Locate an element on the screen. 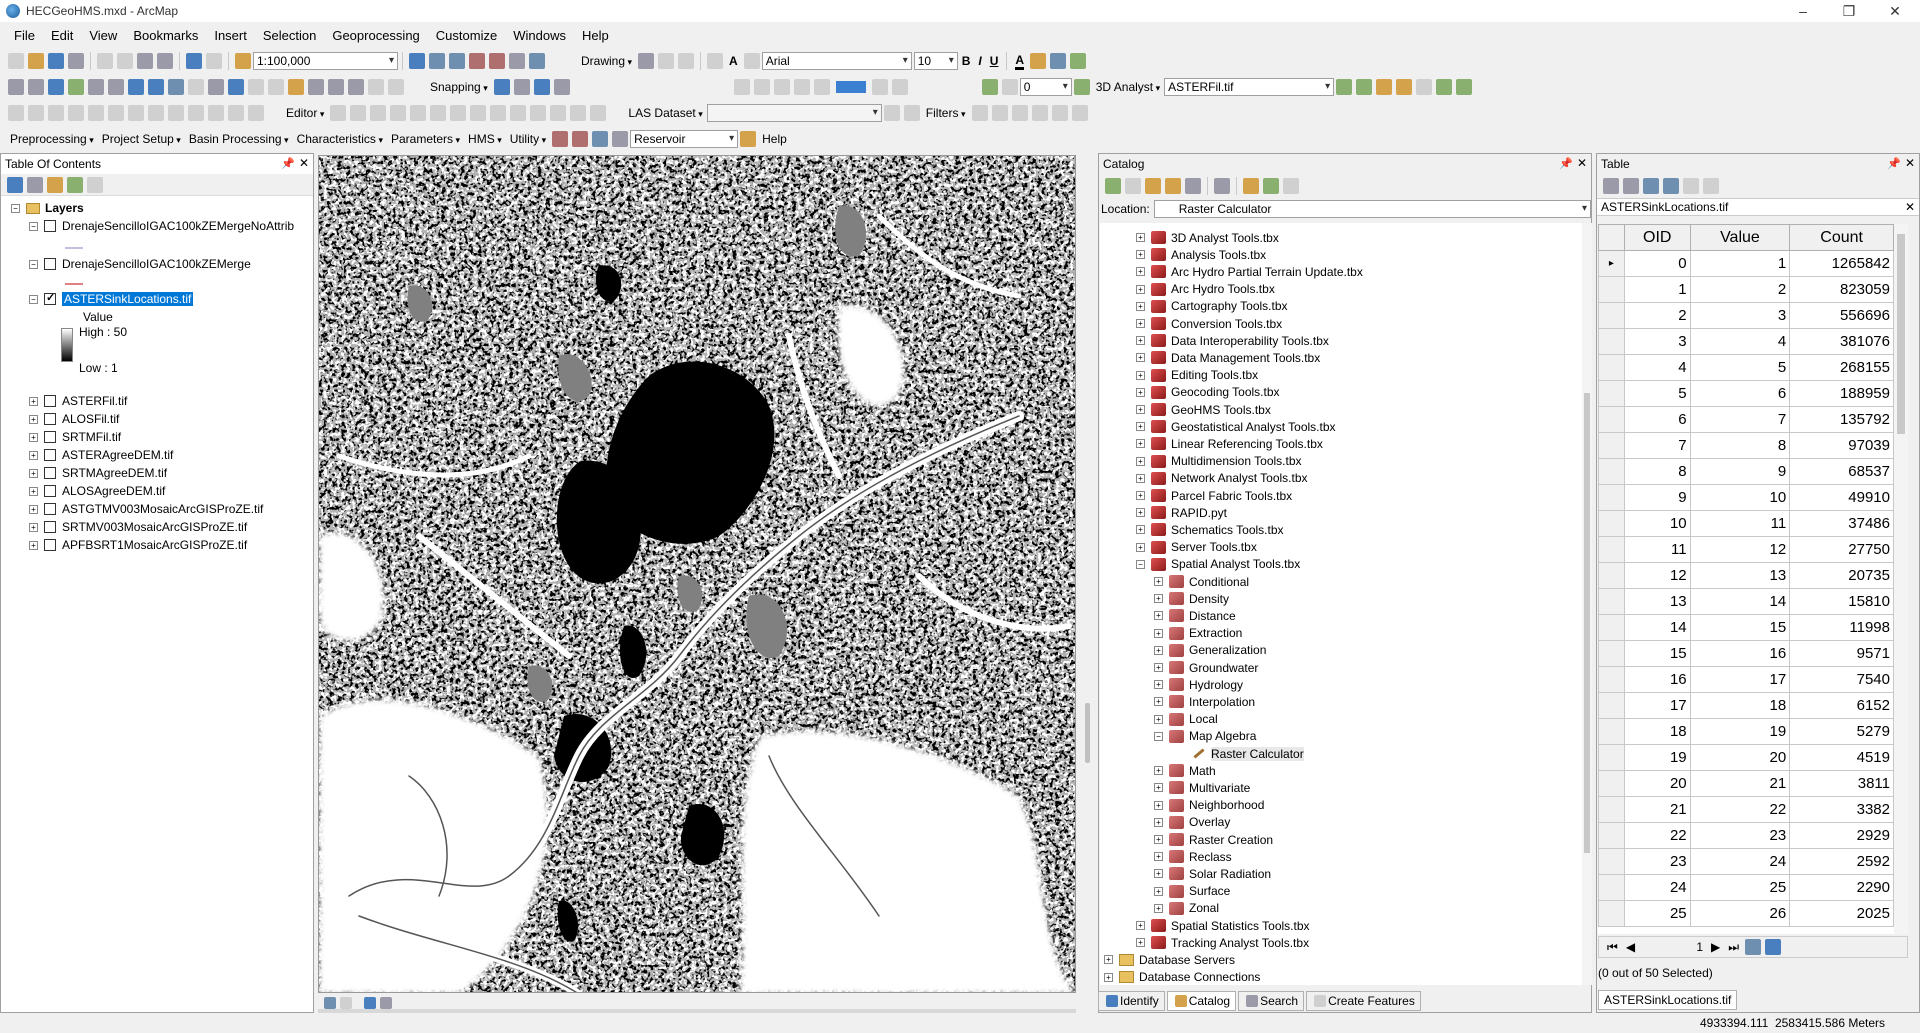 The width and height of the screenshot is (1920, 1033). menu-windows: Windows is located at coordinates (539, 35).